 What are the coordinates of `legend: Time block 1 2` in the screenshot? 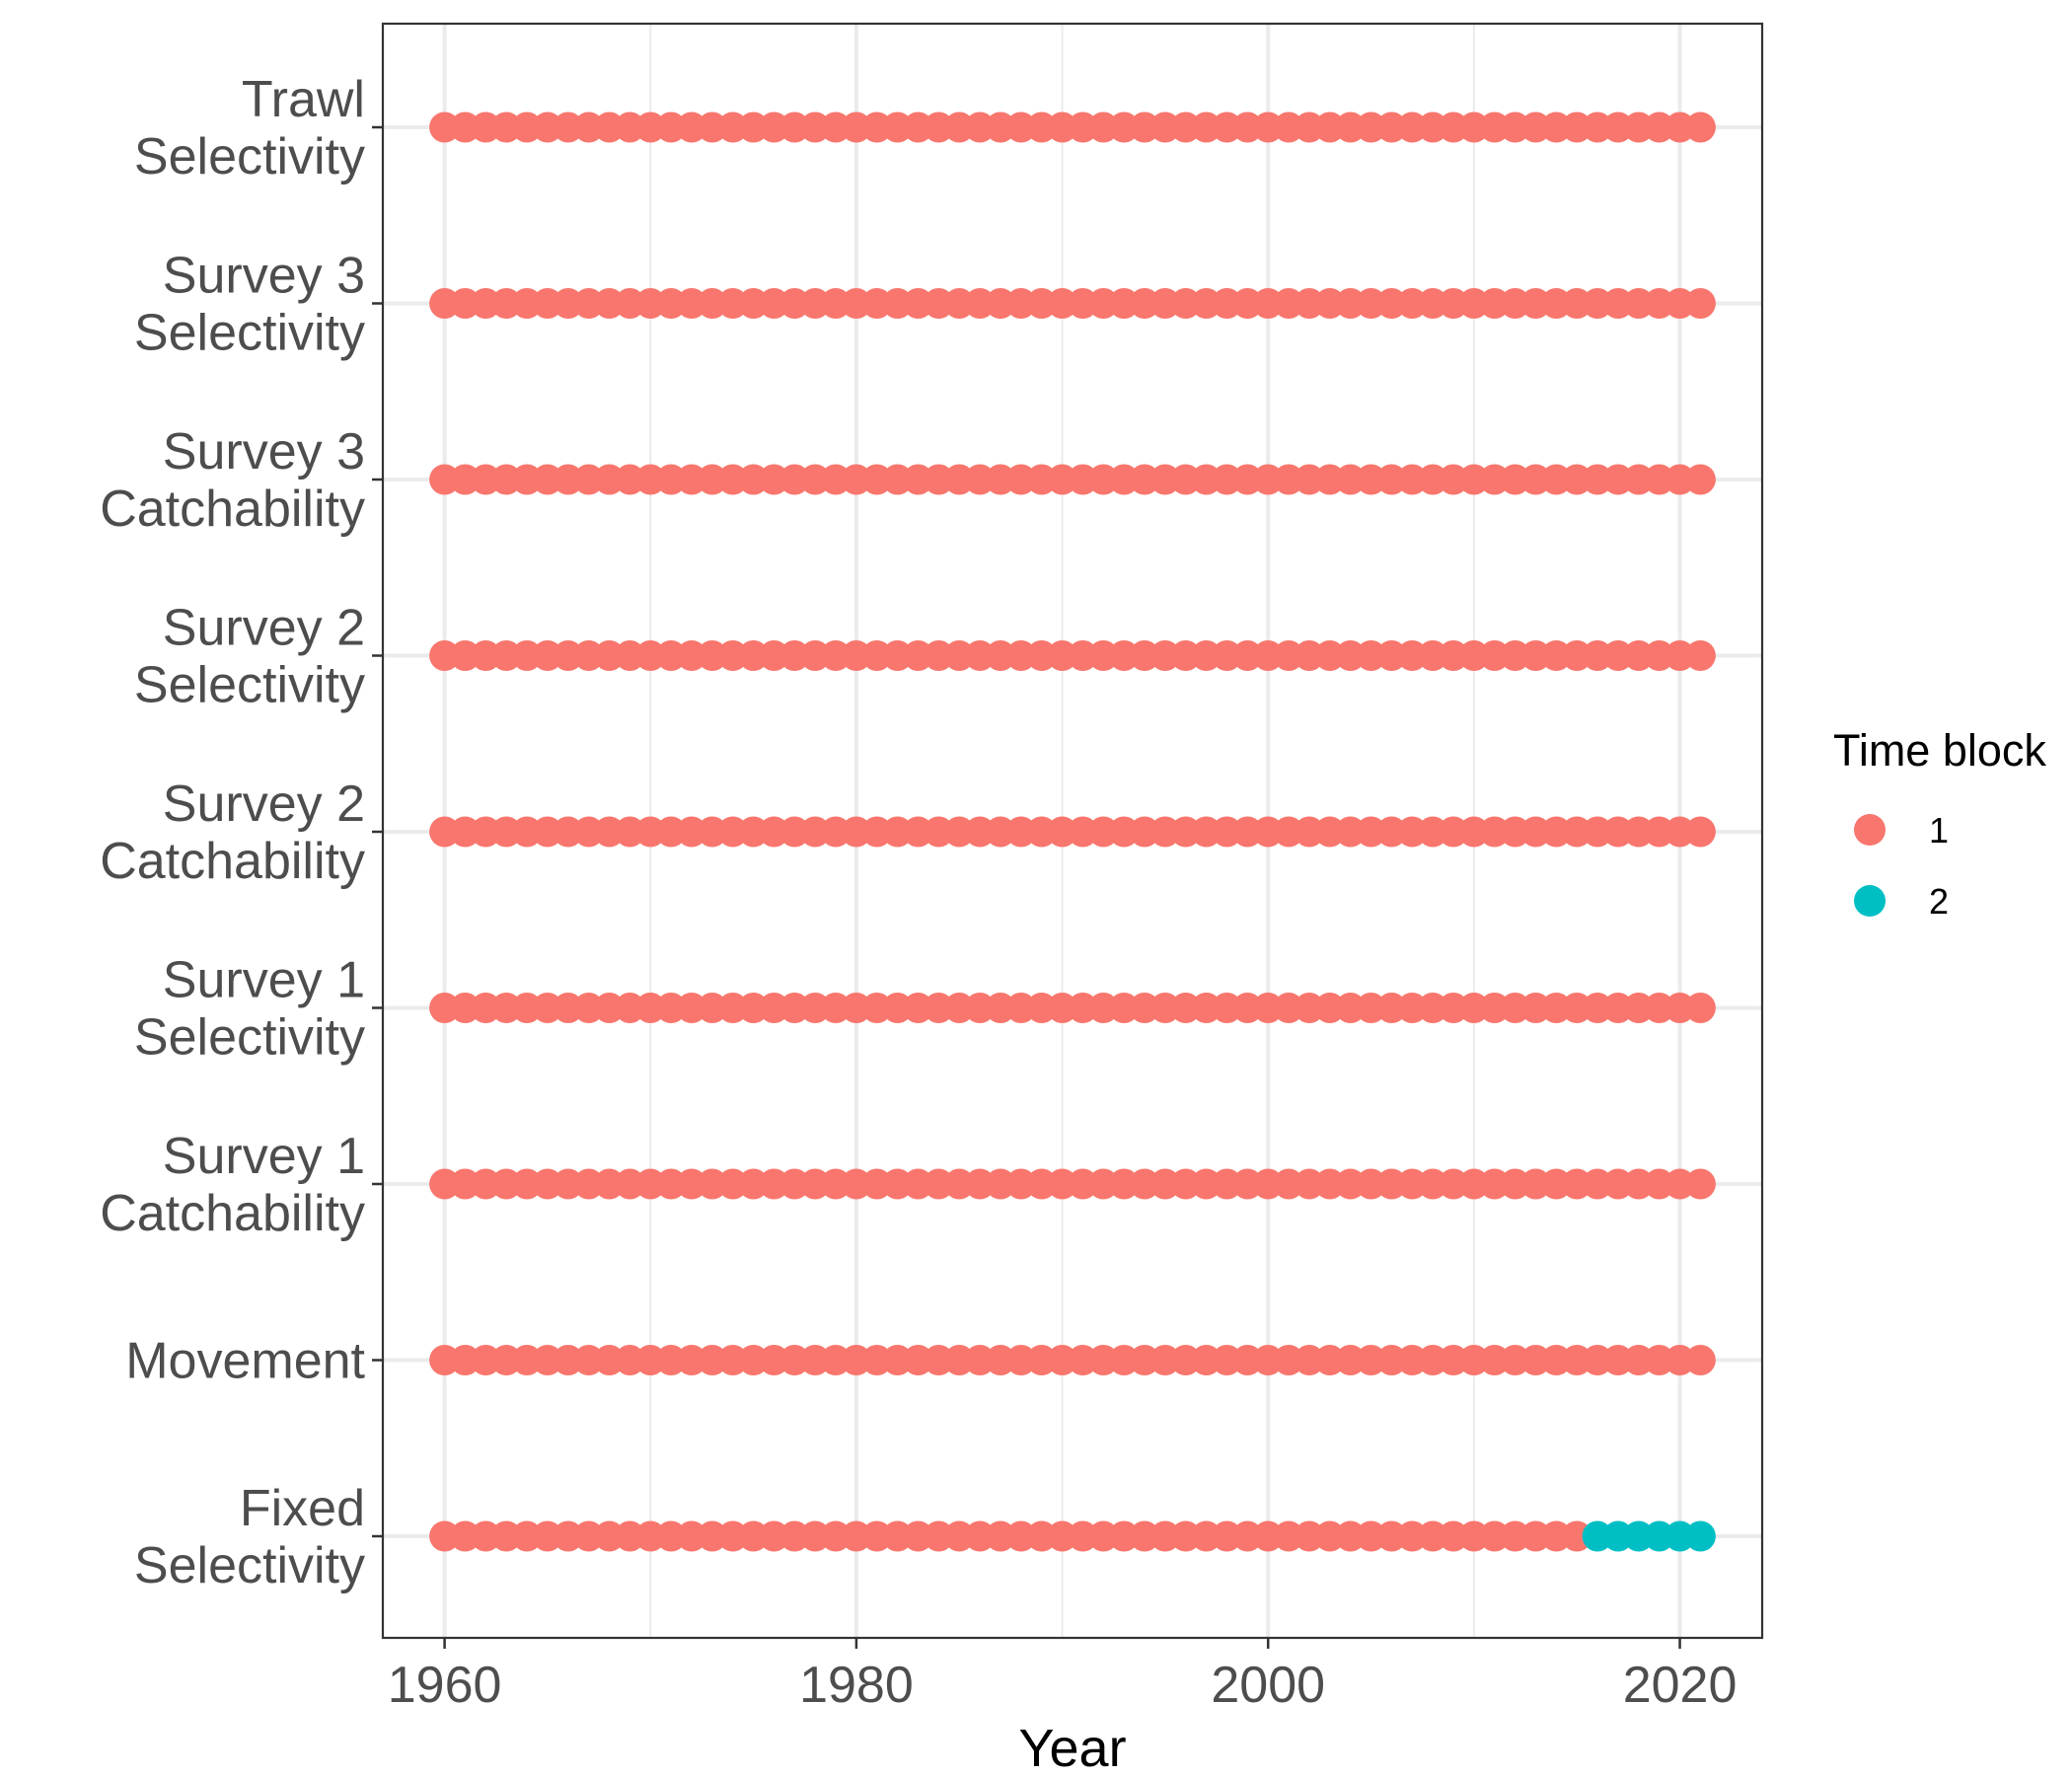 It's located at (1940, 824).